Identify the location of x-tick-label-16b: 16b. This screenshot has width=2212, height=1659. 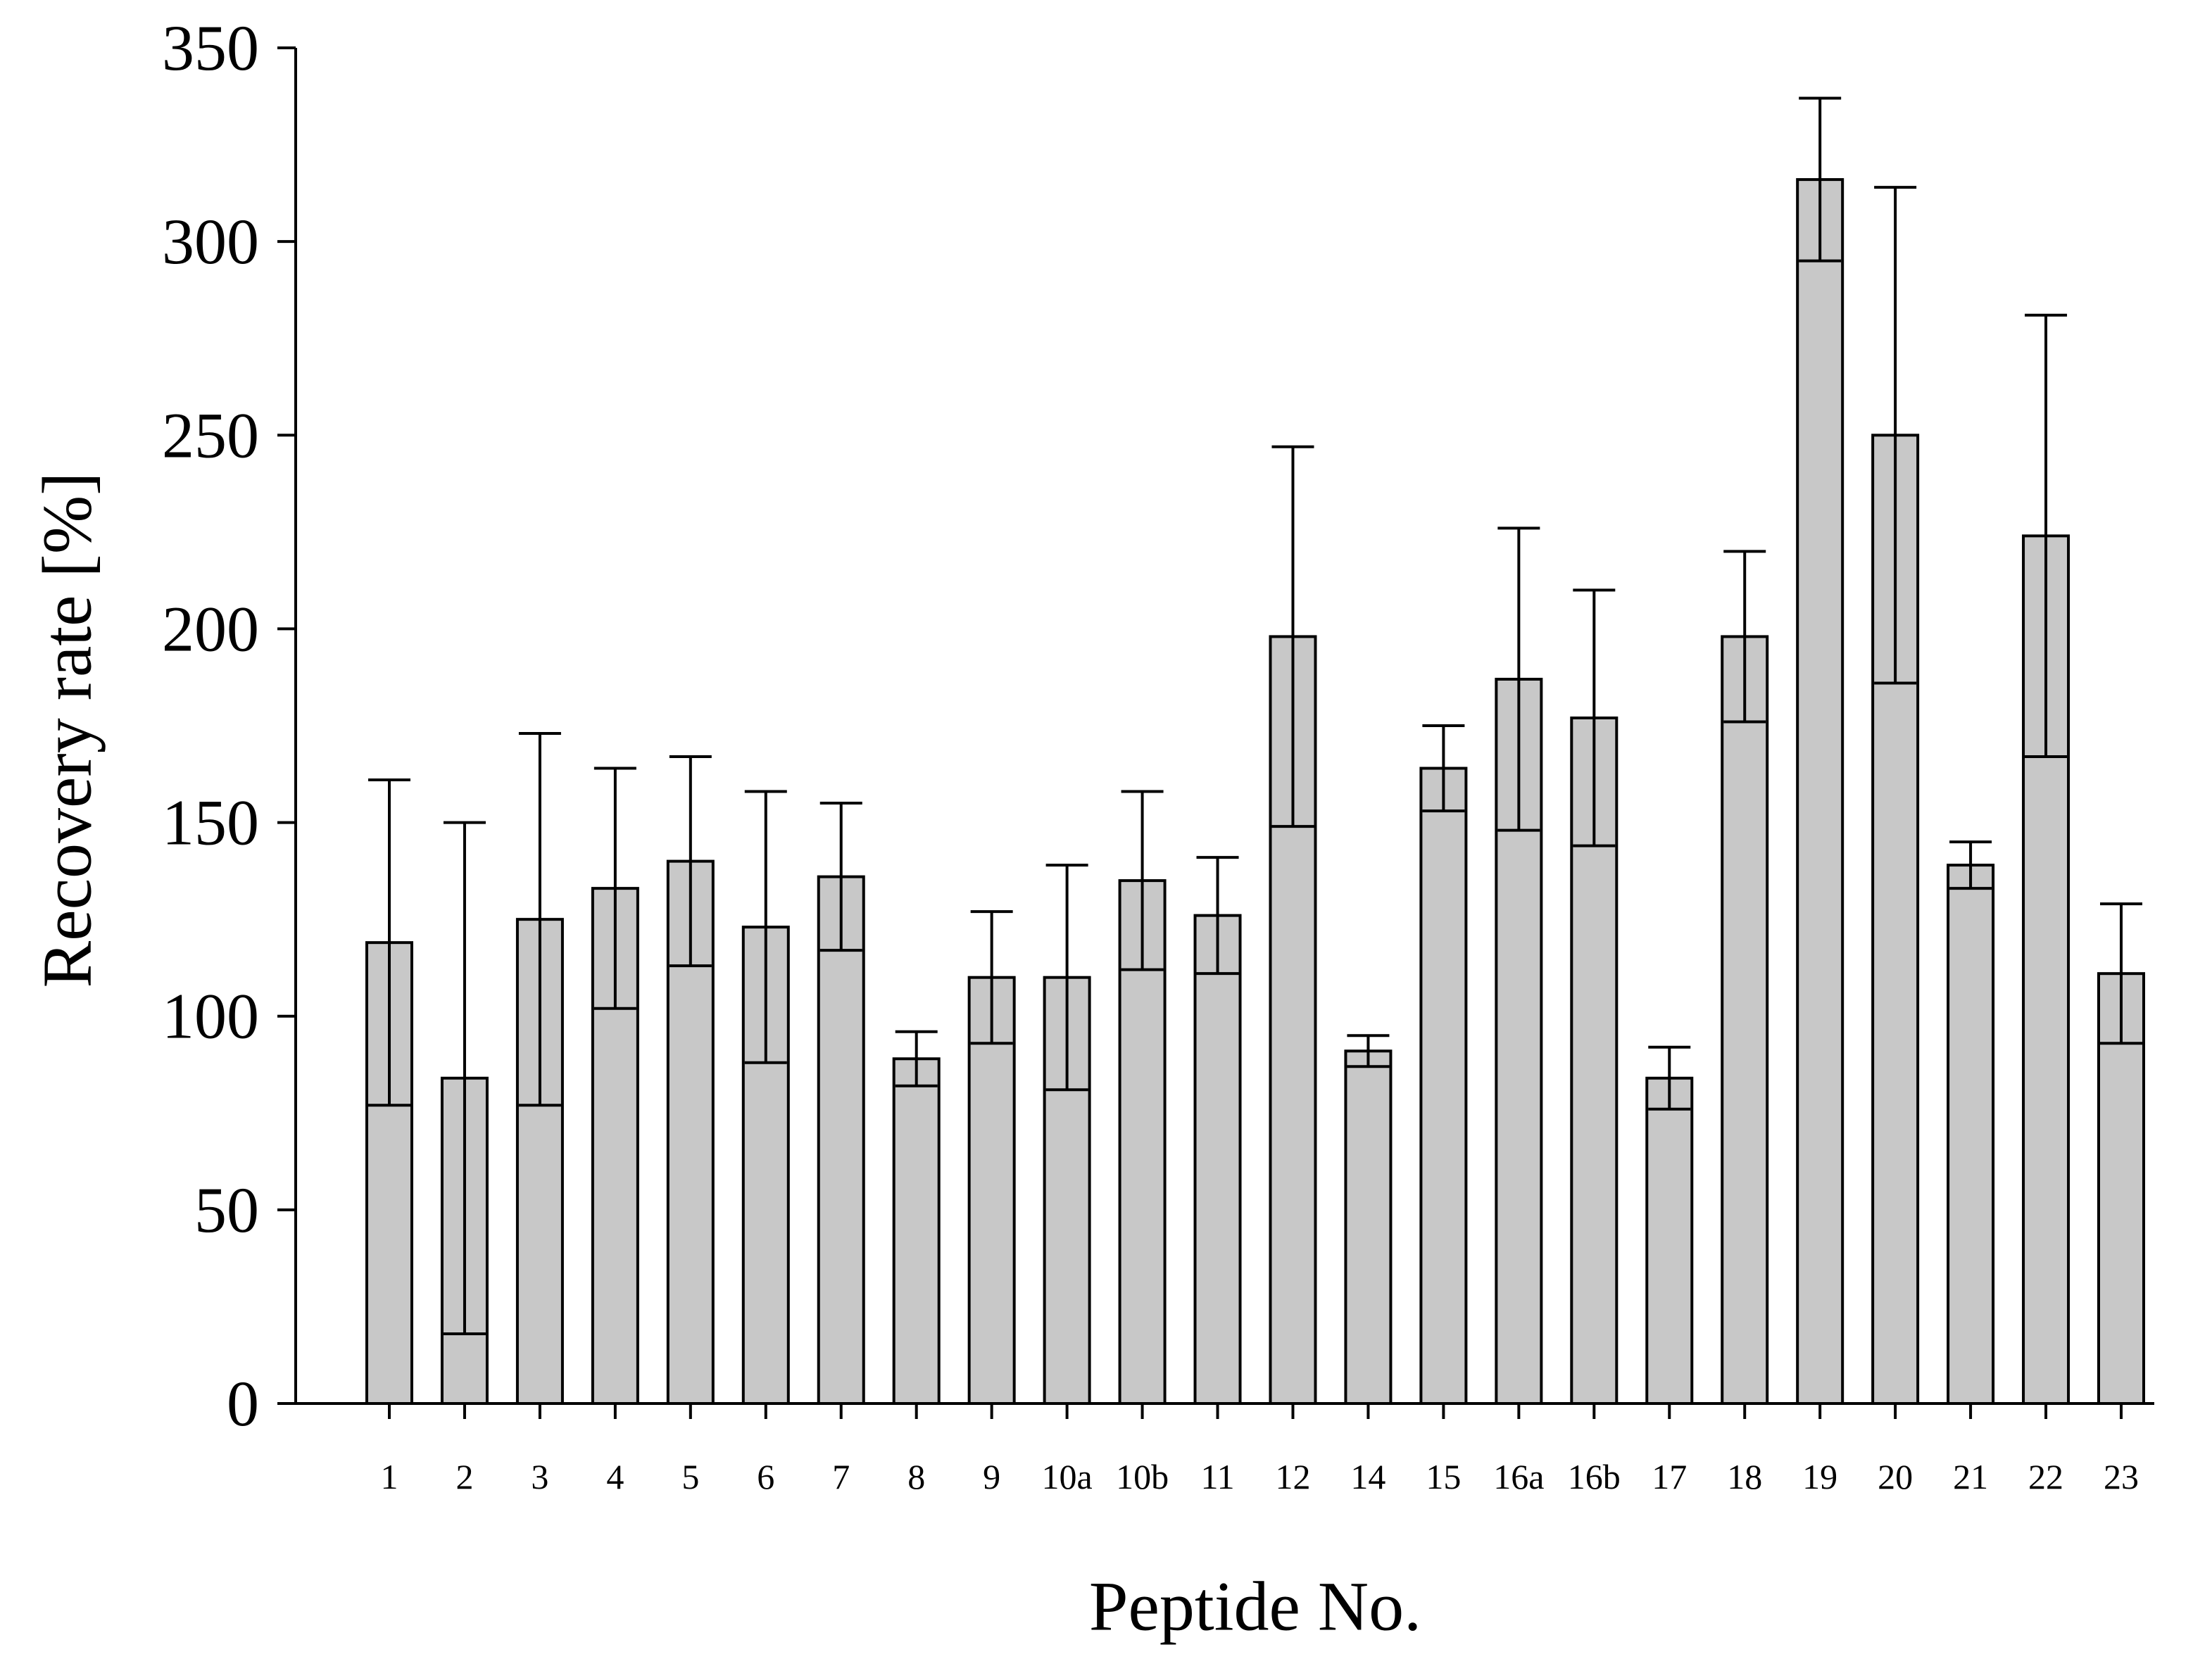
(1594, 1476).